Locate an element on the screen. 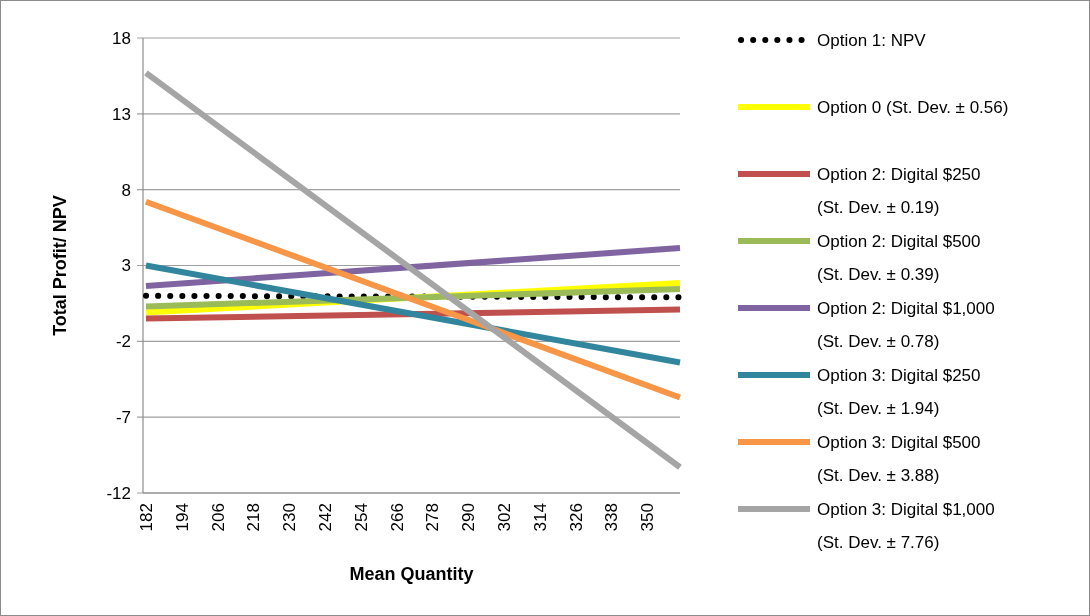 Image resolution: width=1090 pixels, height=616 pixels. y-tick-label: 13 is located at coordinates (121, 114).